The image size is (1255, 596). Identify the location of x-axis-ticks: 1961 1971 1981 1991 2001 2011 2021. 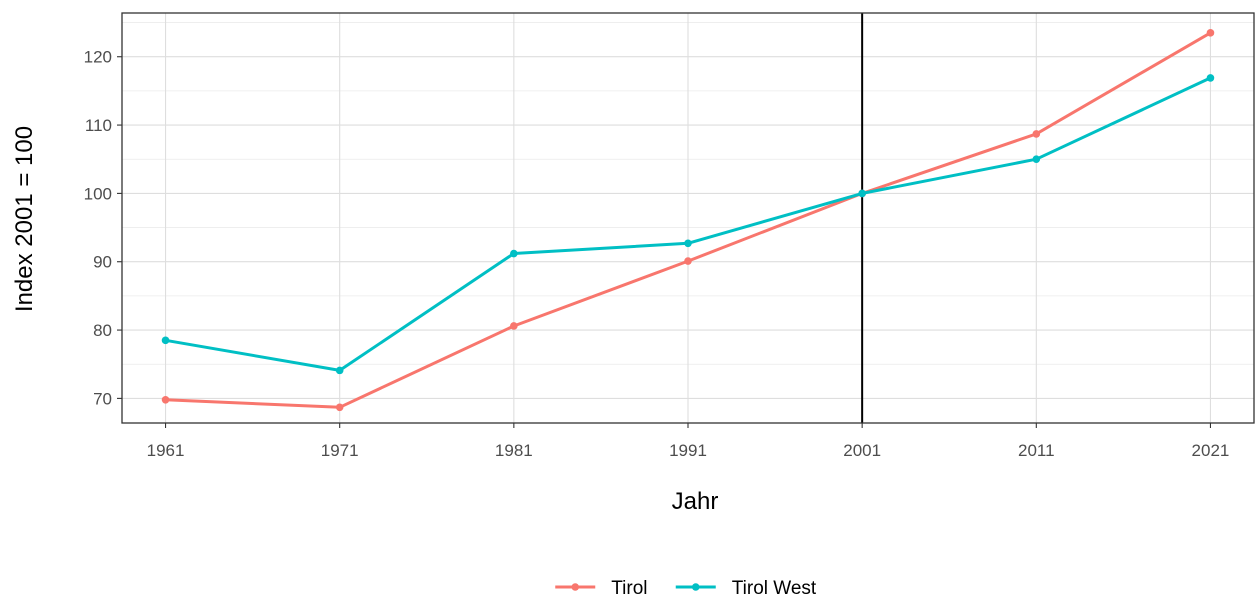
(688, 441).